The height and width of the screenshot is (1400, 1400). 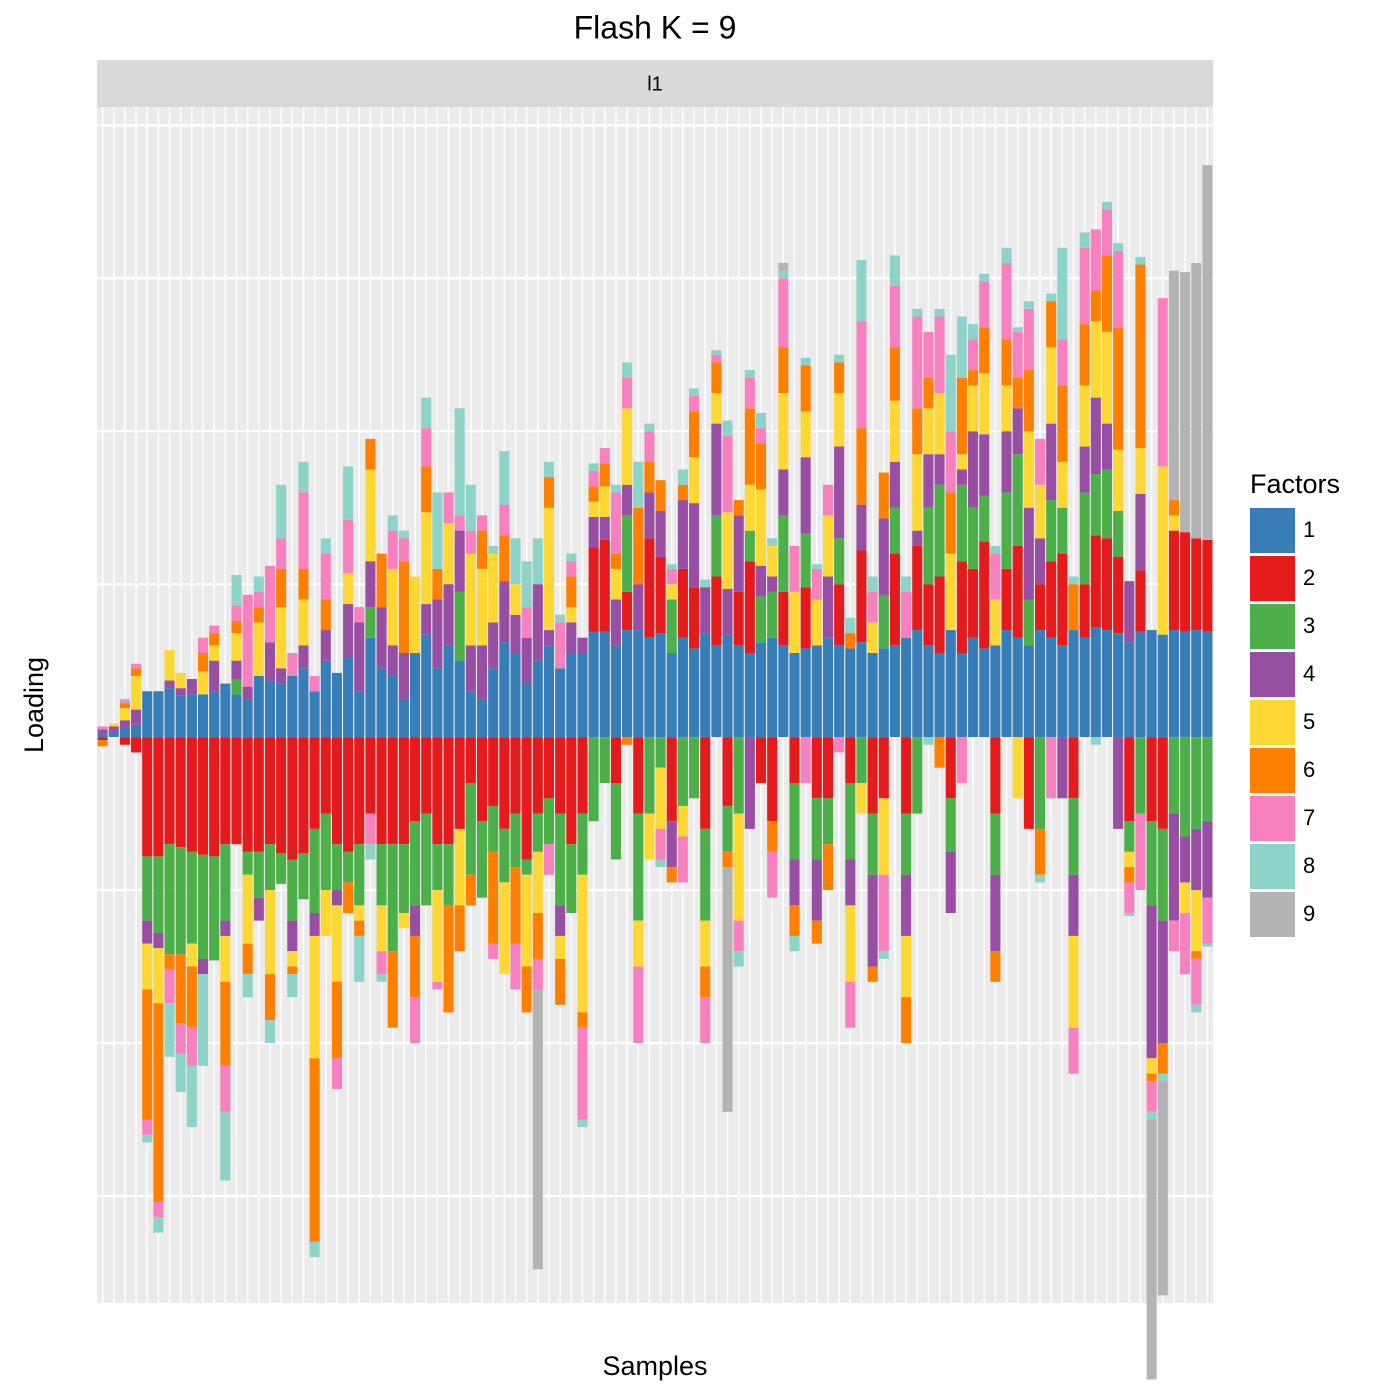 What do you see at coordinates (1309, 529) in the screenshot?
I see `legend-label: 1` at bounding box center [1309, 529].